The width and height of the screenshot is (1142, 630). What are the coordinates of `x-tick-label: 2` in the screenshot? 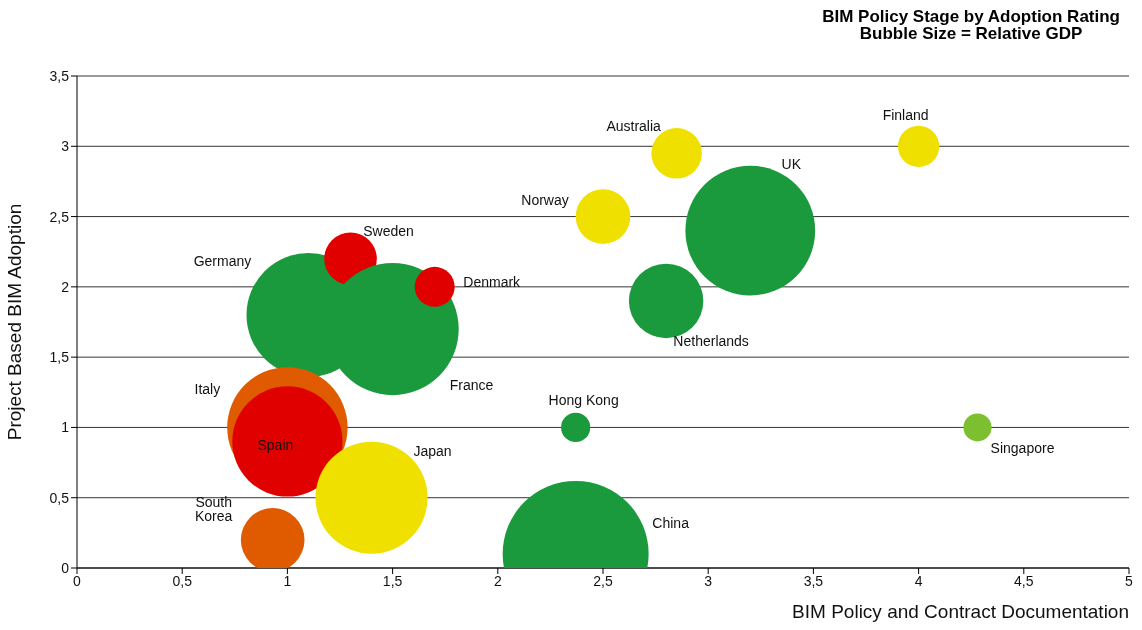 It's located at (497, 580).